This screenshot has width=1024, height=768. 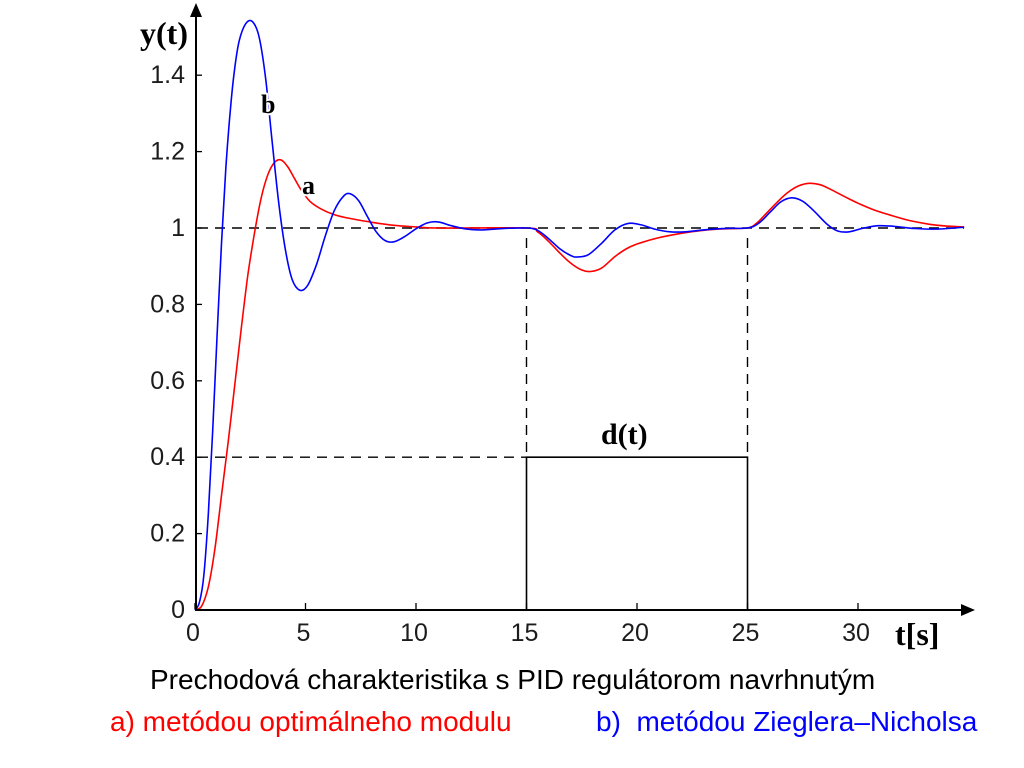 I want to click on x-tick-label: 5, so click(x=304, y=633).